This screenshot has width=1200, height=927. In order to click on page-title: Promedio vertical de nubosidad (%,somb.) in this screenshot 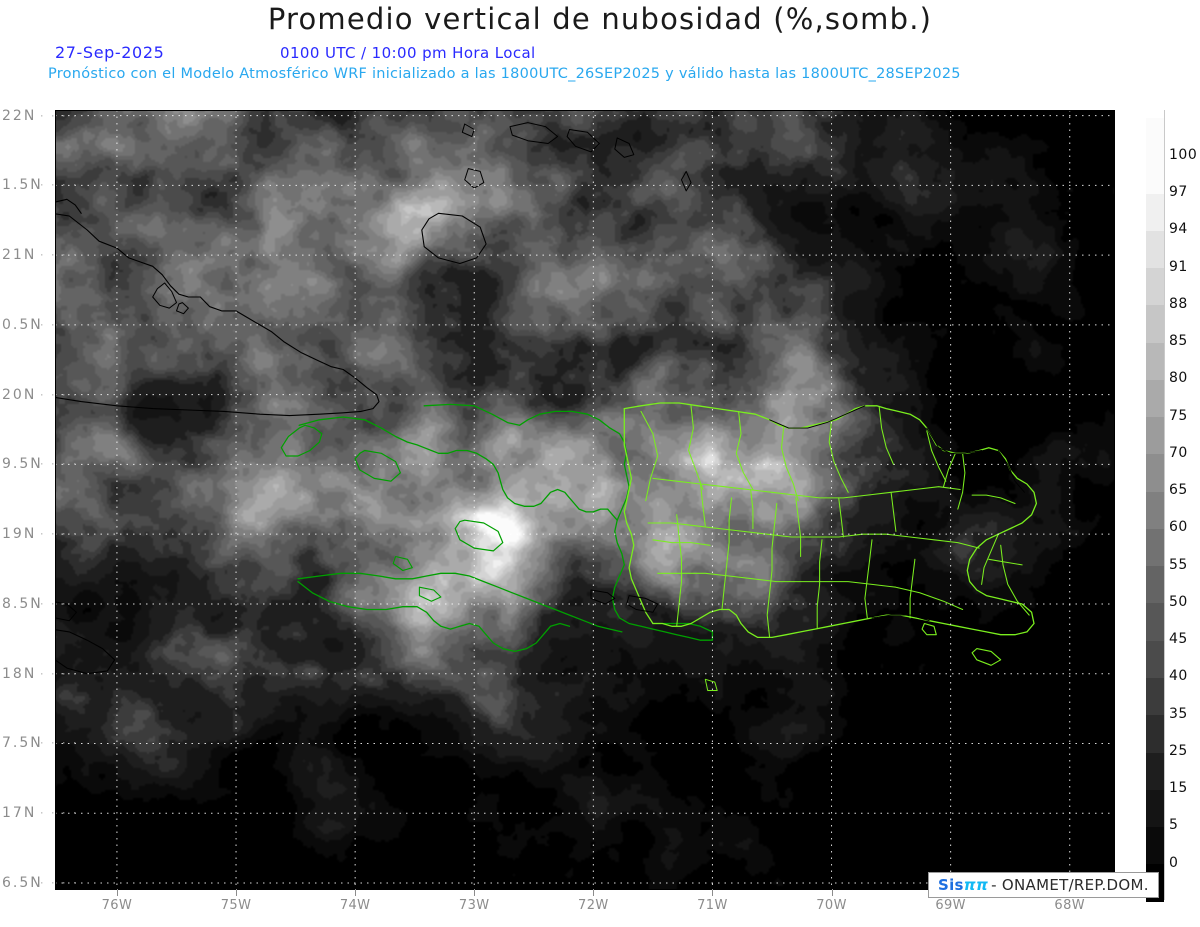, I will do `click(600, 19)`.